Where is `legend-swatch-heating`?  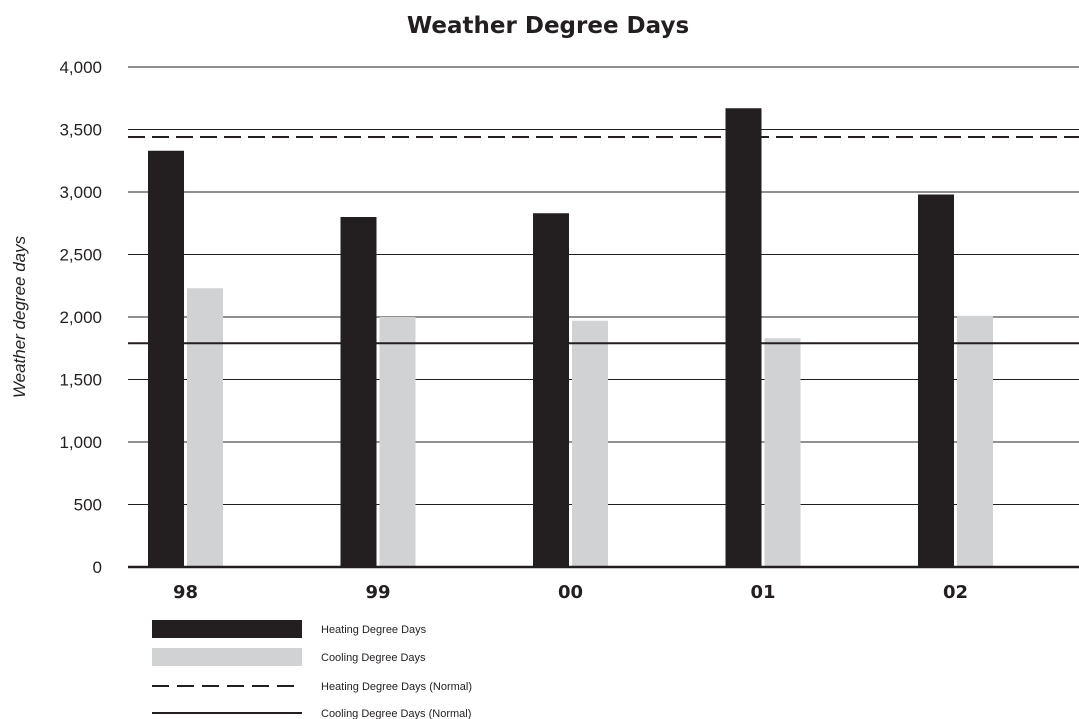
legend-swatch-heating is located at coordinates (227, 629).